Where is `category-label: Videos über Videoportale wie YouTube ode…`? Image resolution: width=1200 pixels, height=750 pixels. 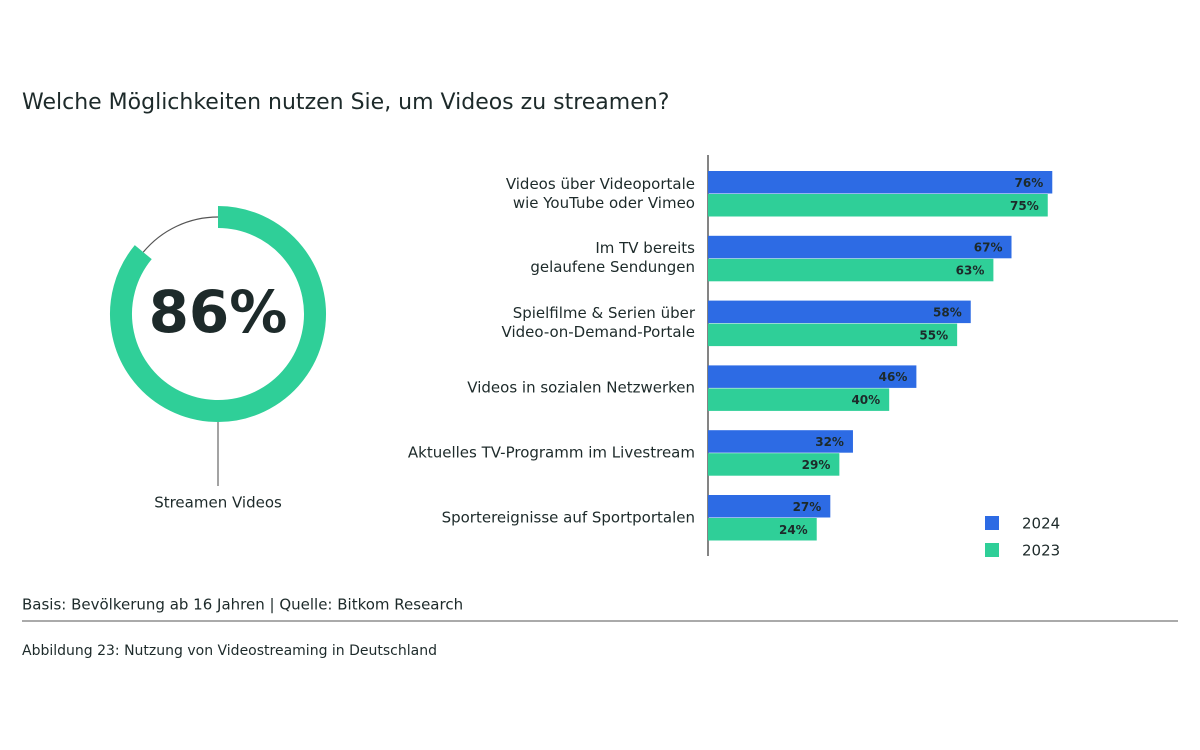
category-label: Videos über Videoportale wie YouTube ode… is located at coordinates (600, 193).